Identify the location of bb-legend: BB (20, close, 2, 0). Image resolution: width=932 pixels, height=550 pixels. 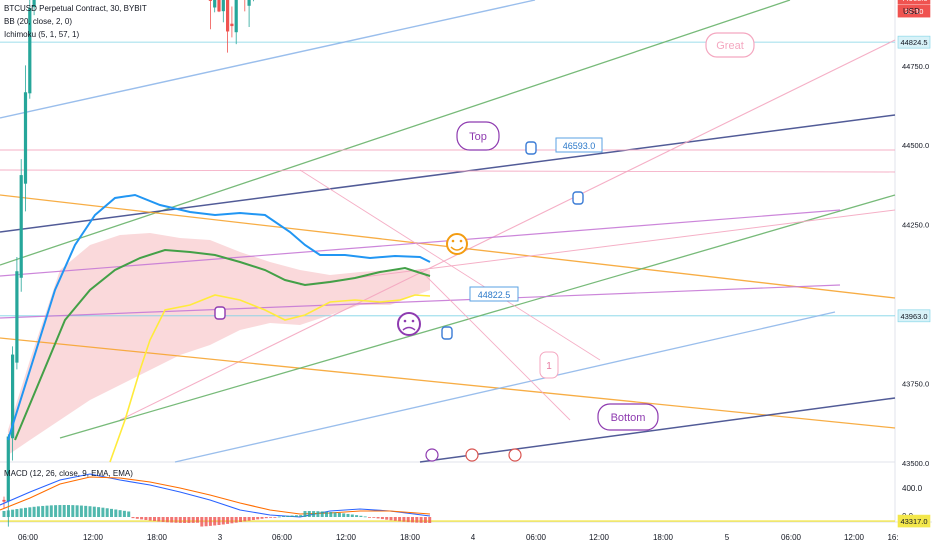
(38, 21).